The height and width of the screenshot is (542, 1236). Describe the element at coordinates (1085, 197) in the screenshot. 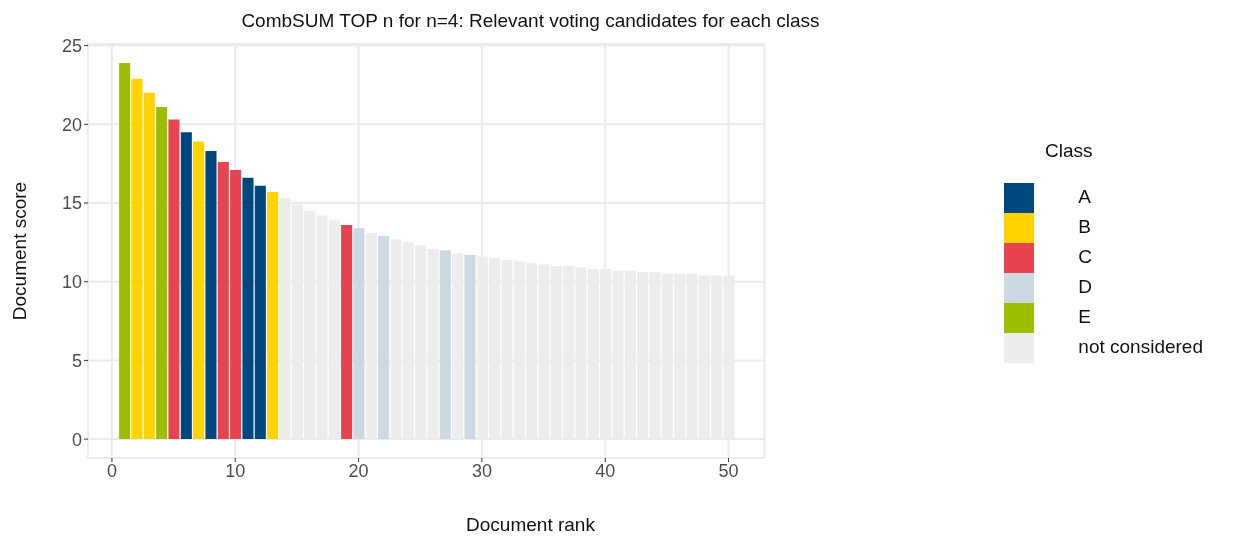

I see `legend-label: A` at that location.